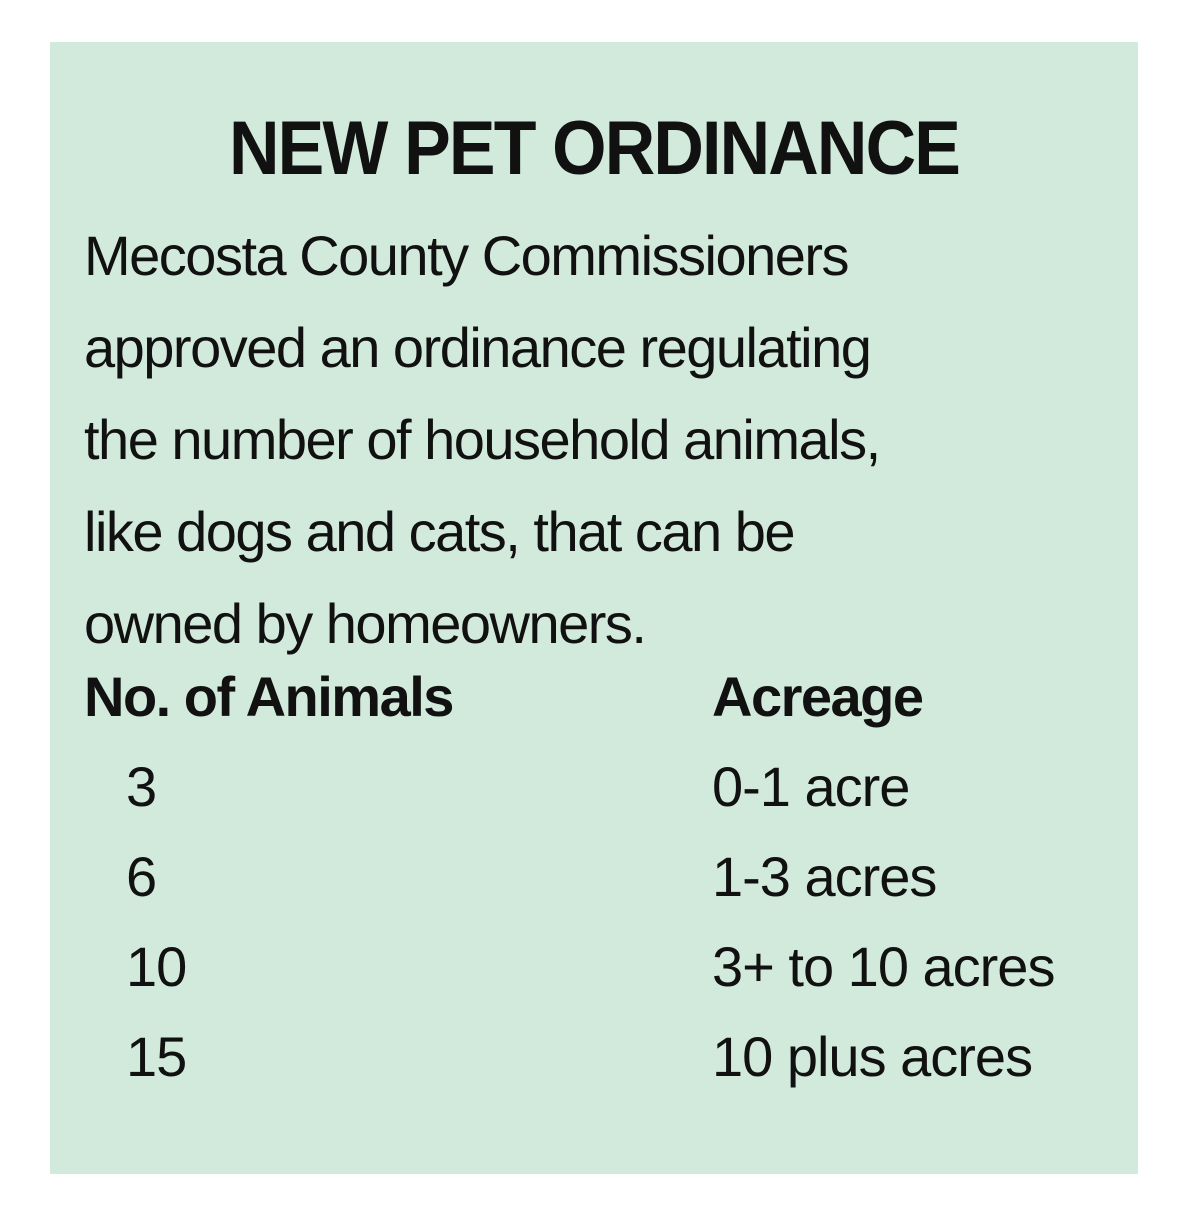 This screenshot has height=1222, width=1200. What do you see at coordinates (478, 347) in the screenshot?
I see `description-line: approved an ordinance regulating` at bounding box center [478, 347].